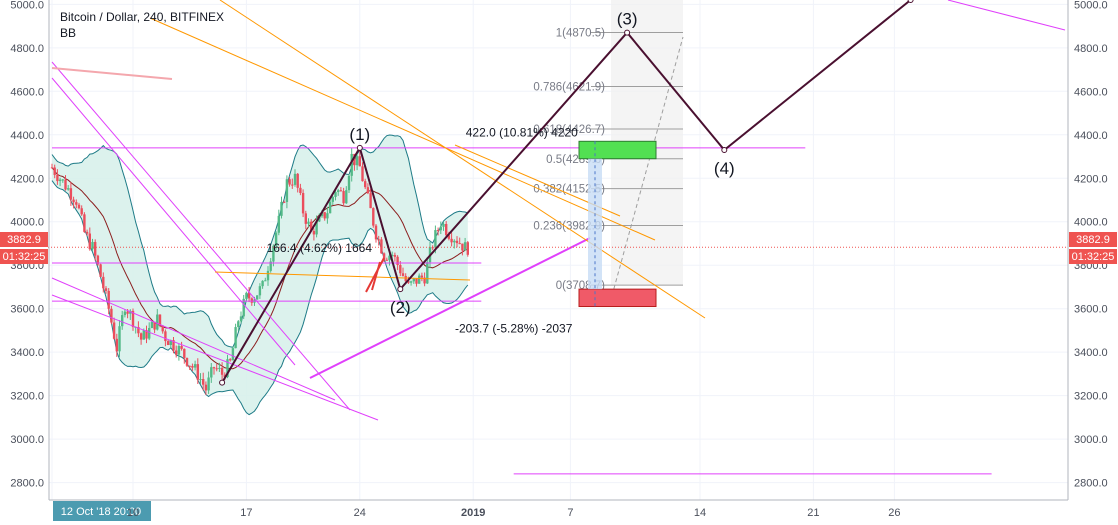 This screenshot has width=1118, height=525. Describe the element at coordinates (320, 248) in the screenshot. I see `measurement-label: 166.4 (4.62%) 1664` at that location.